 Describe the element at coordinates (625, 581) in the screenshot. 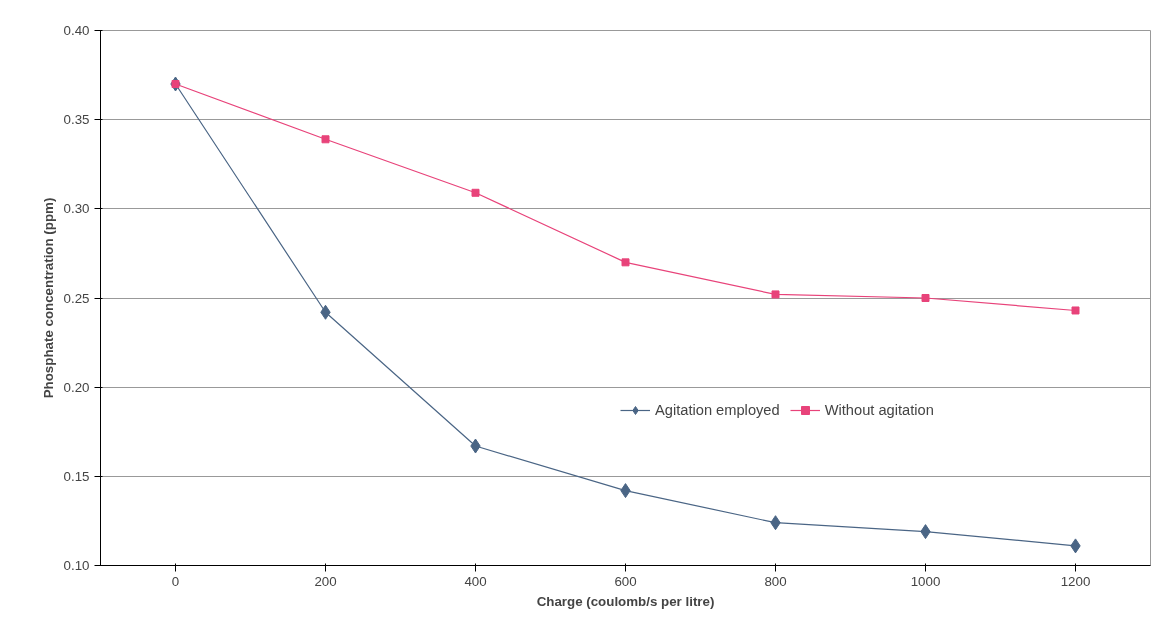

I see `x-tick-label: 600` at that location.